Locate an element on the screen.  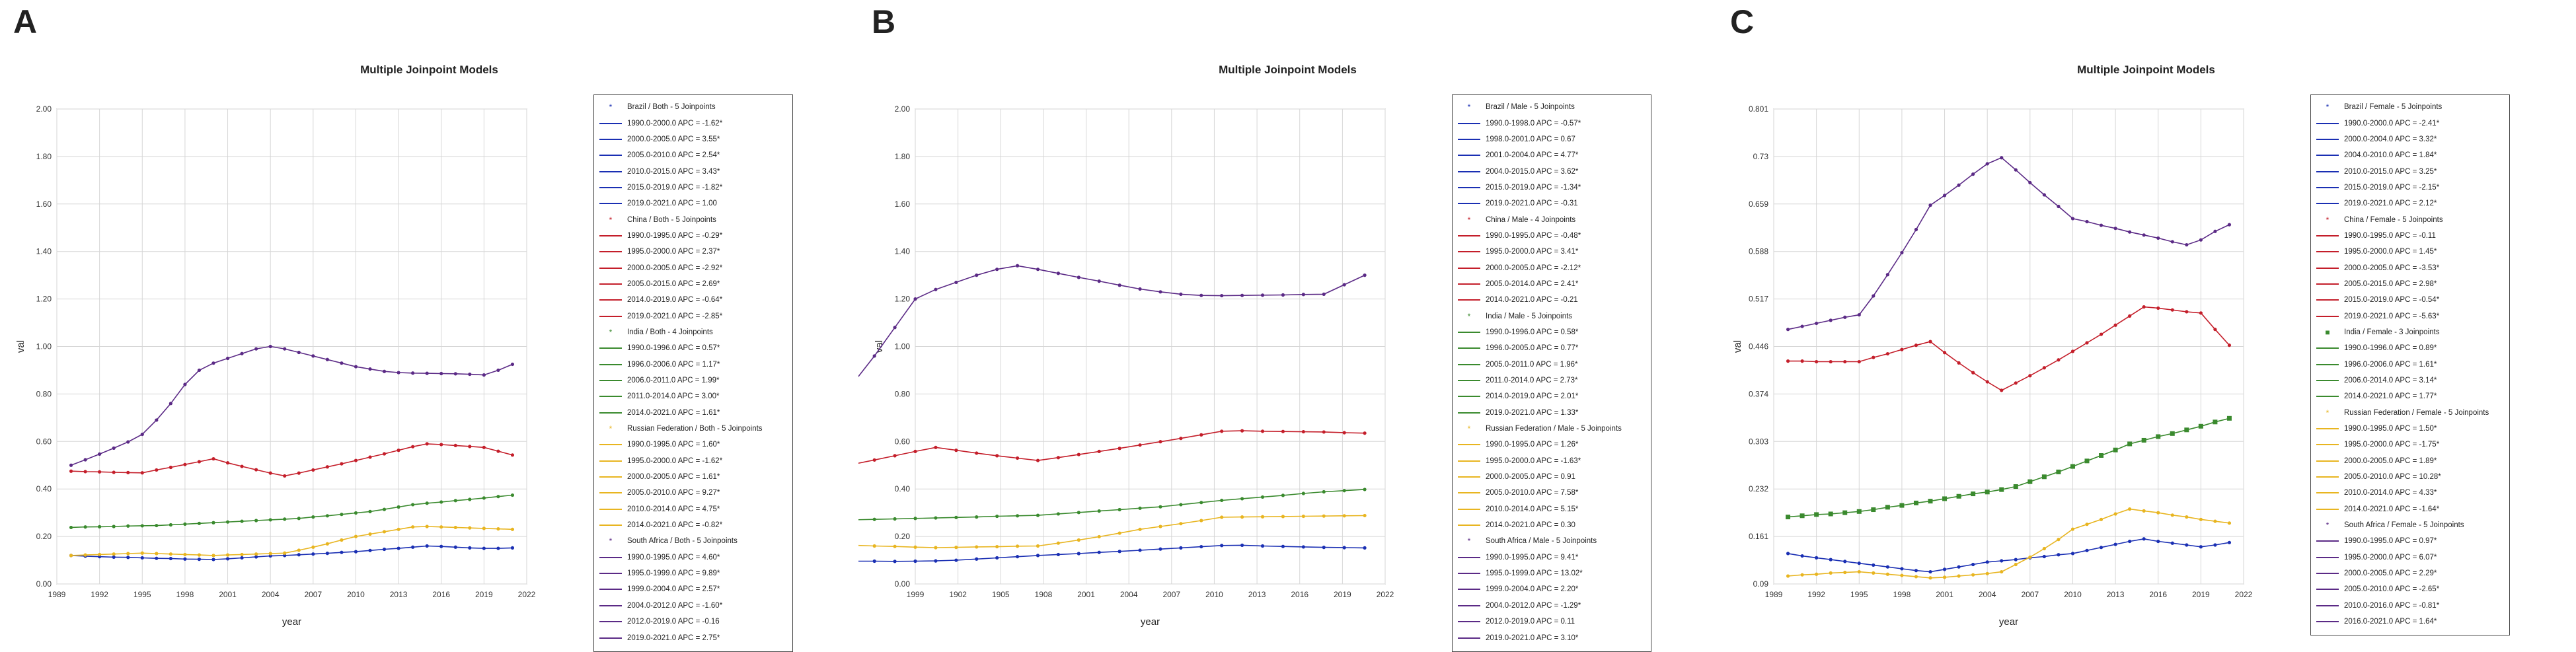
legend-label: 1995.0-2000.0 APC = -1.75* is located at coordinates (2392, 445).